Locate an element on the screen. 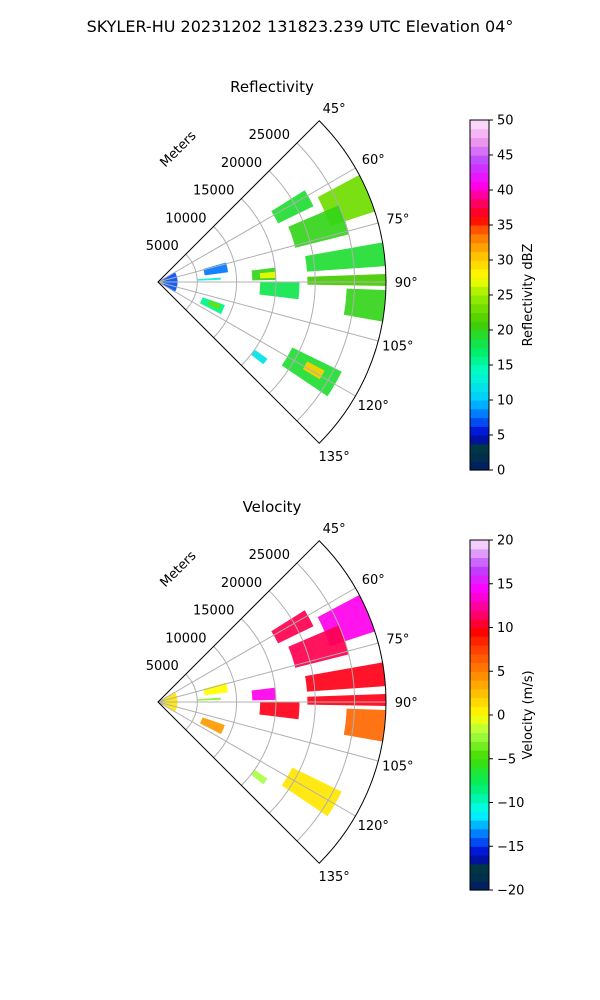 The width and height of the screenshot is (600, 1000). range-tick-label: 20000 is located at coordinates (241, 163).